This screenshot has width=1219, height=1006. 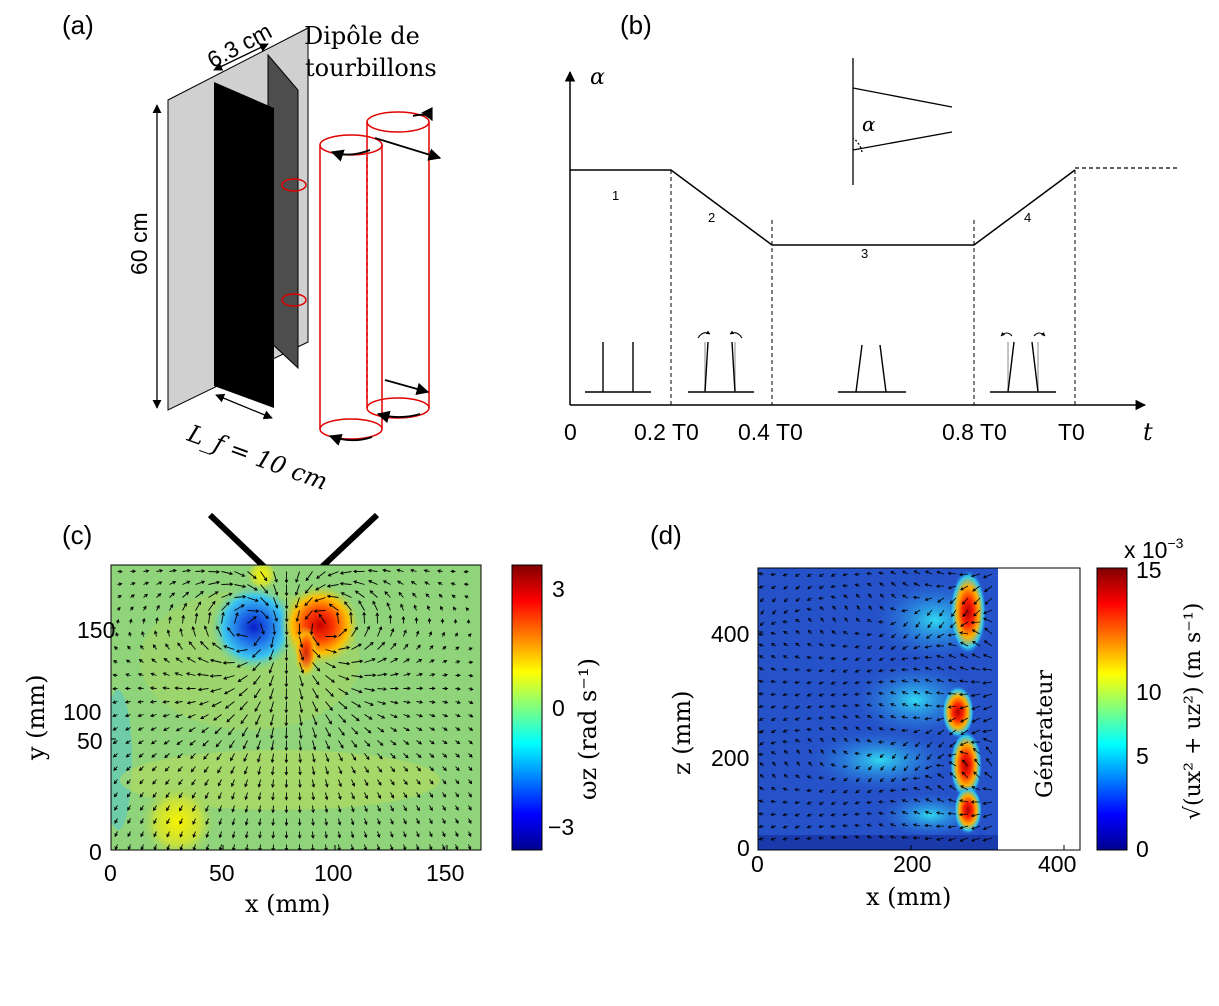 I want to click on d-ytick-200: 200, so click(x=730, y=758).